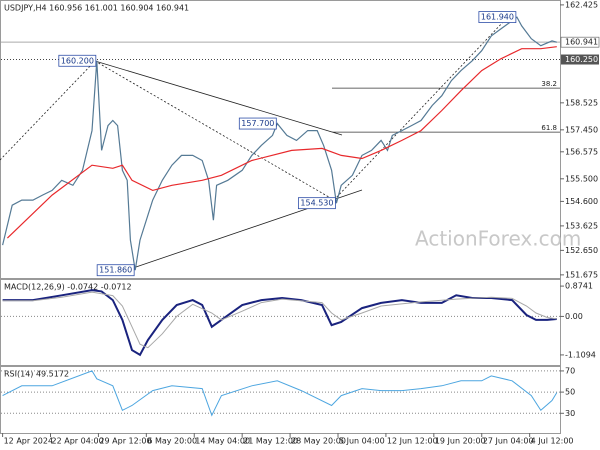 The width and height of the screenshot is (600, 450). Describe the element at coordinates (581, 250) in the screenshot. I see `y-tick-label: 152.650` at that location.